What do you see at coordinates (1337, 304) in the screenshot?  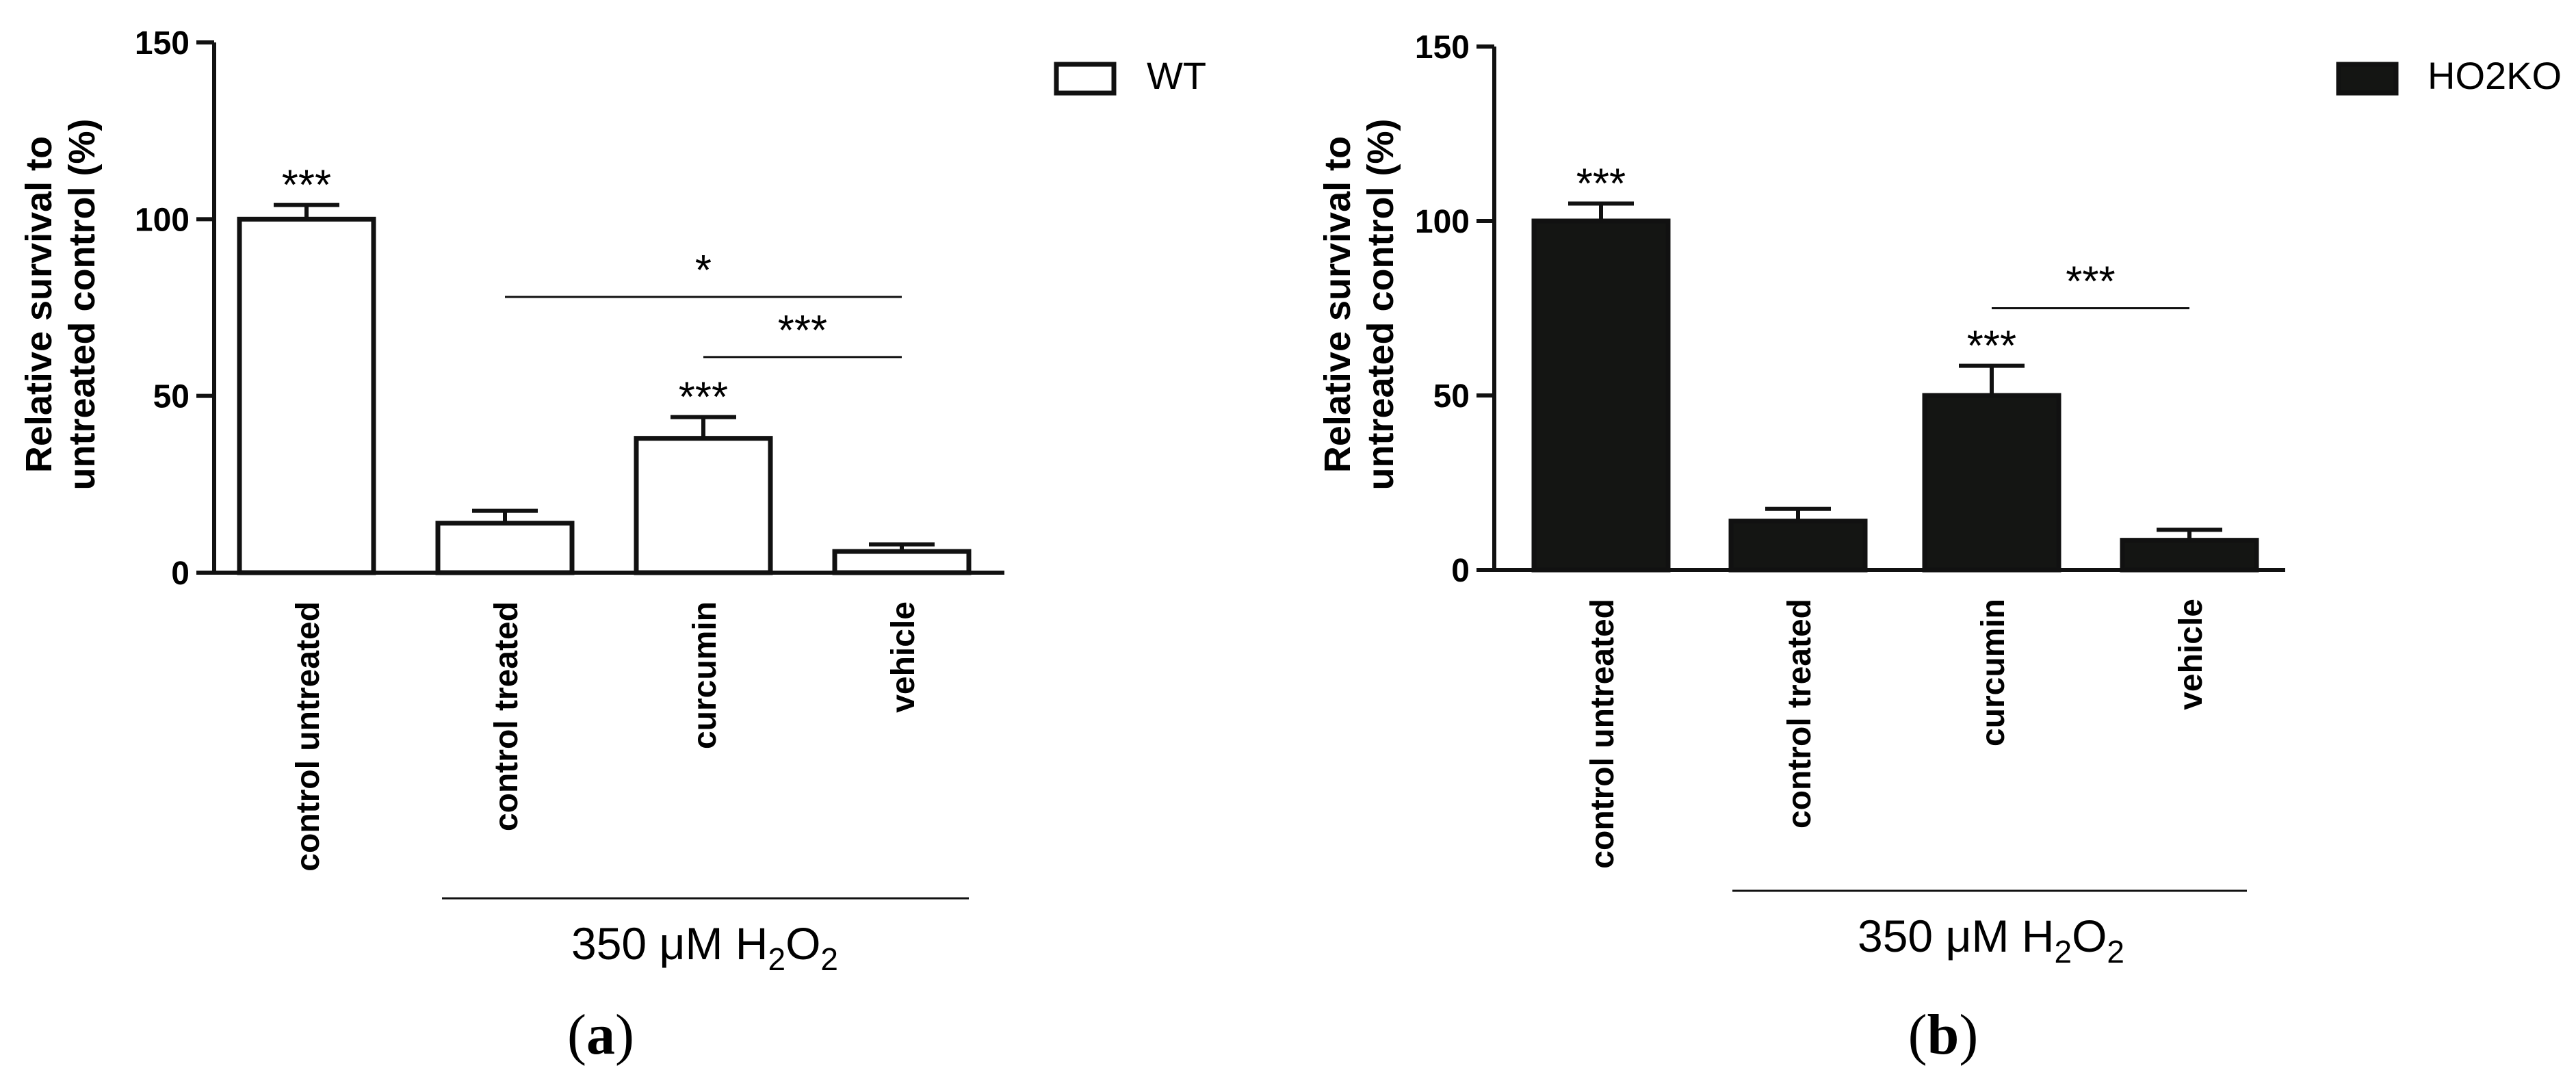 I see `panel-b-y-axis-title-line-1: Relative survival to` at bounding box center [1337, 304].